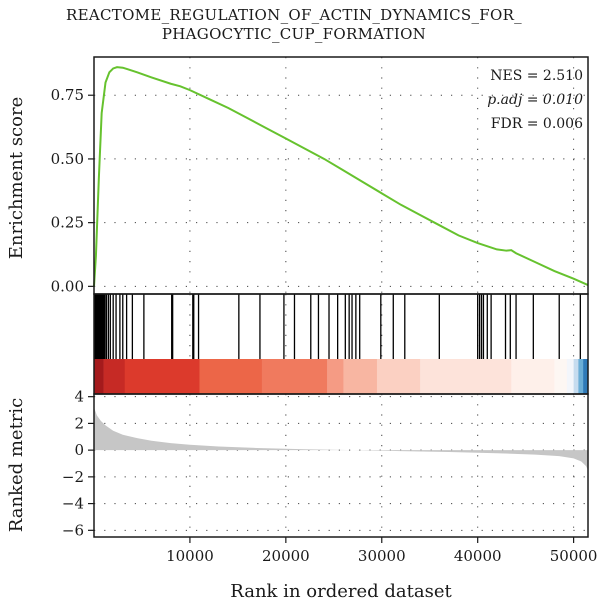 The image size is (600, 607). What do you see at coordinates (73, 477) in the screenshot?
I see `ranked-y-tick-label-2: −2` at bounding box center [73, 477].